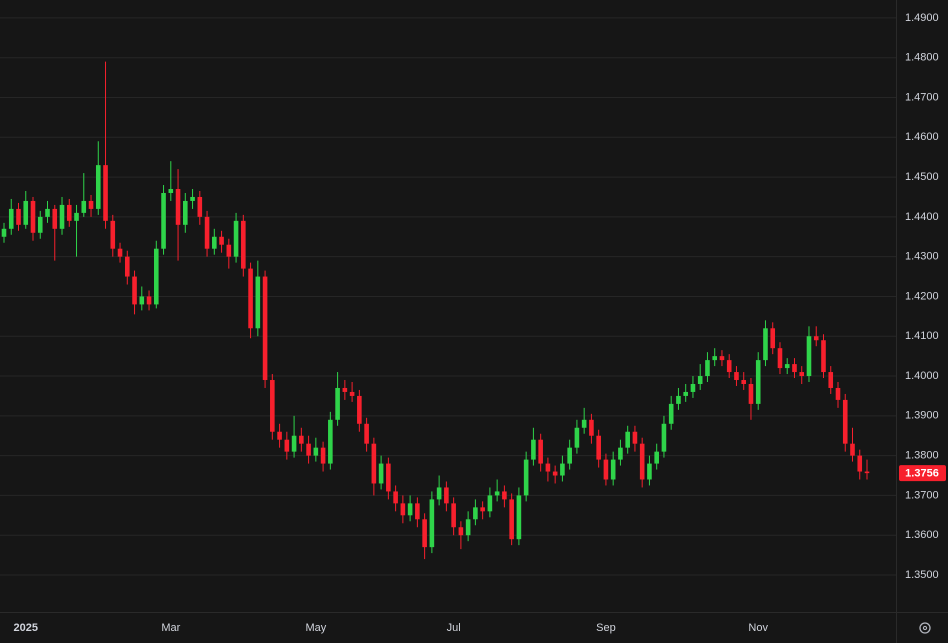 Image resolution: width=948 pixels, height=643 pixels. I want to click on y-tick-label: 1.4400, so click(922, 217).